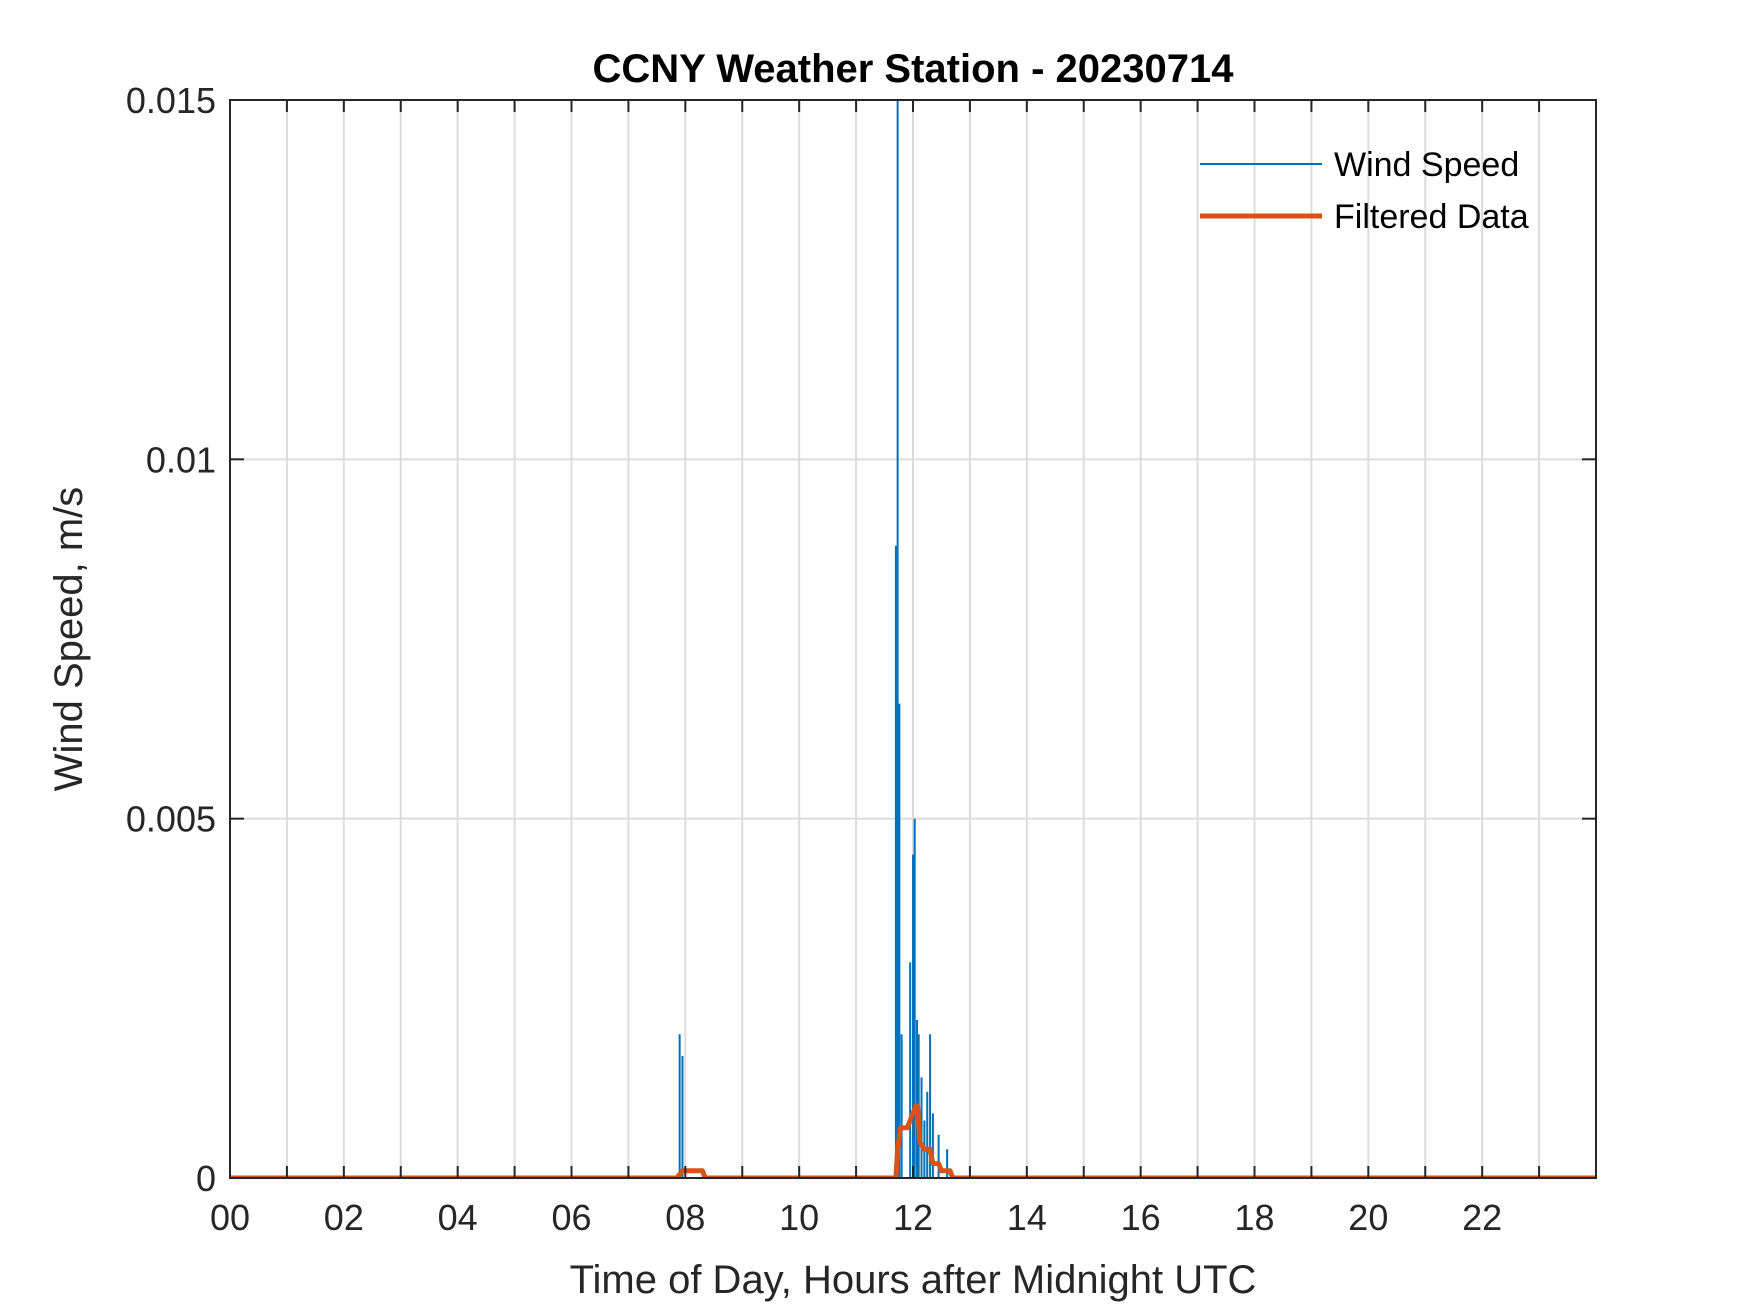  Describe the element at coordinates (230, 1217) in the screenshot. I see `x-tick-label: 00` at that location.